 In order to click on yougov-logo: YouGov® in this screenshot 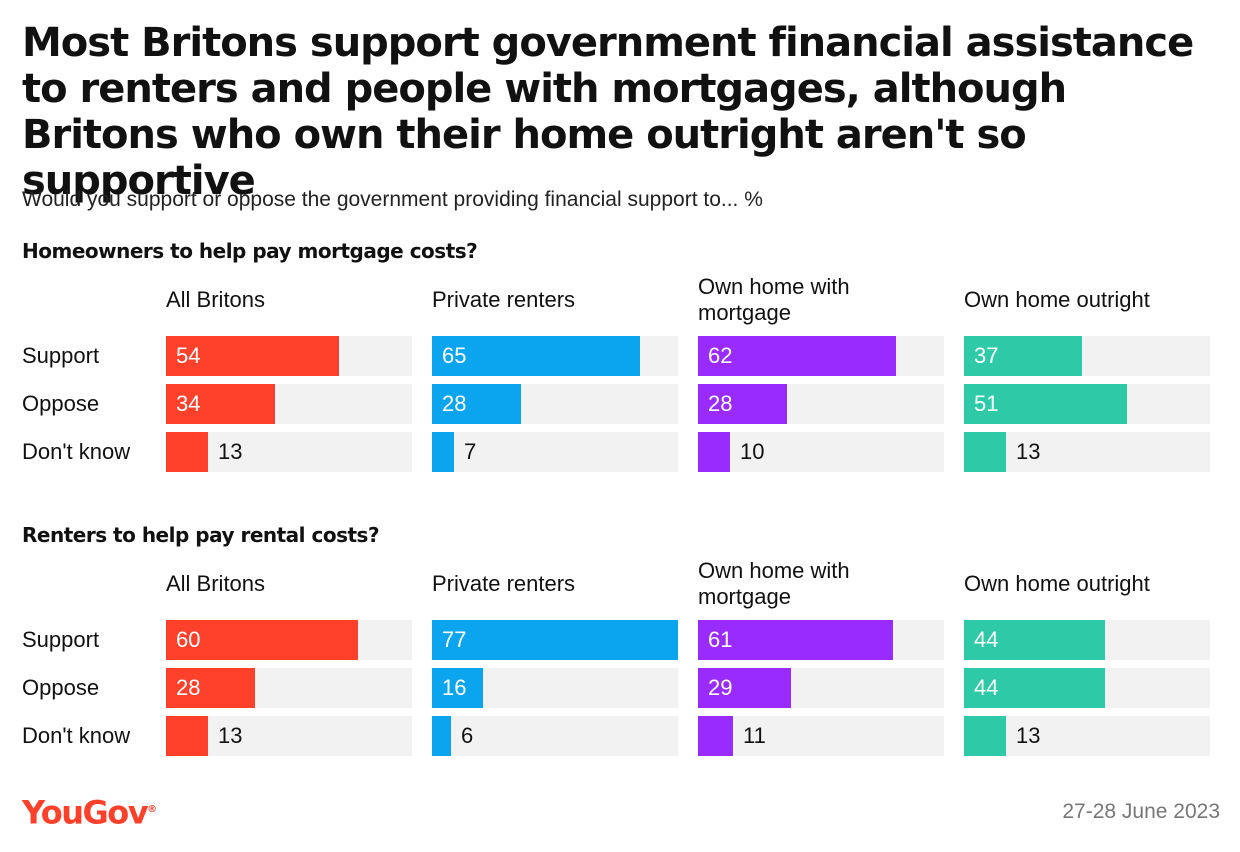, I will do `click(90, 812)`.